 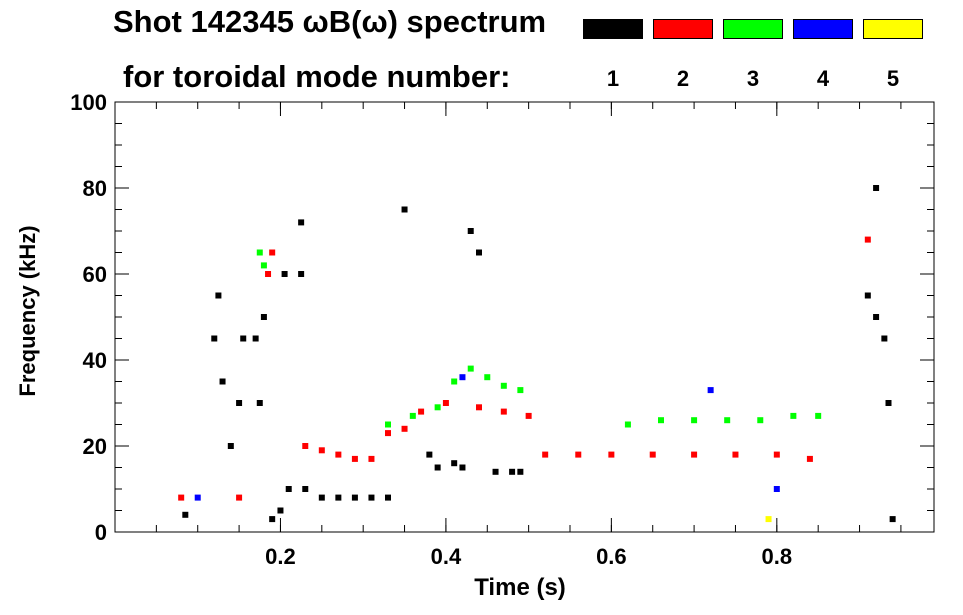 What do you see at coordinates (611, 556) in the screenshot?
I see `x-tick-label: 0.6` at bounding box center [611, 556].